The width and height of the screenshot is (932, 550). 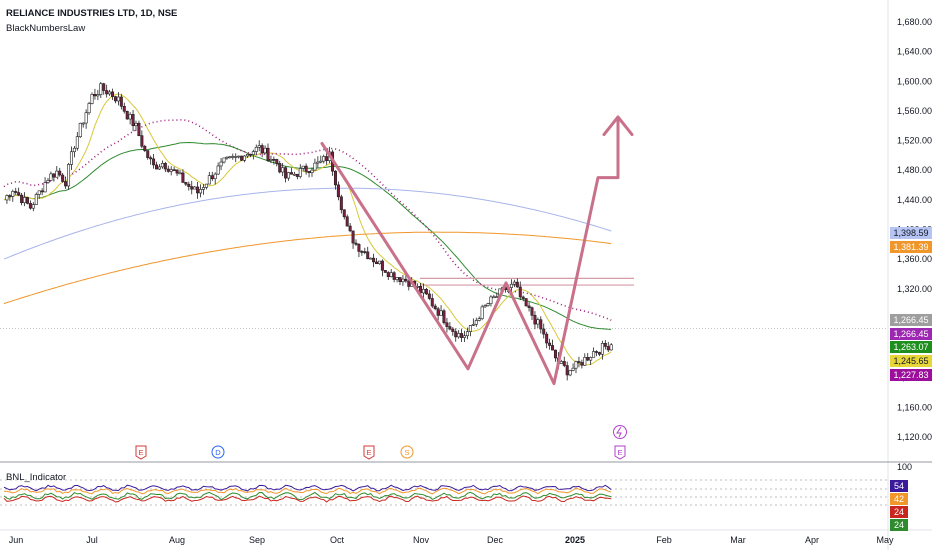 What do you see at coordinates (527, 281) in the screenshot?
I see `resistance-zone` at bounding box center [527, 281].